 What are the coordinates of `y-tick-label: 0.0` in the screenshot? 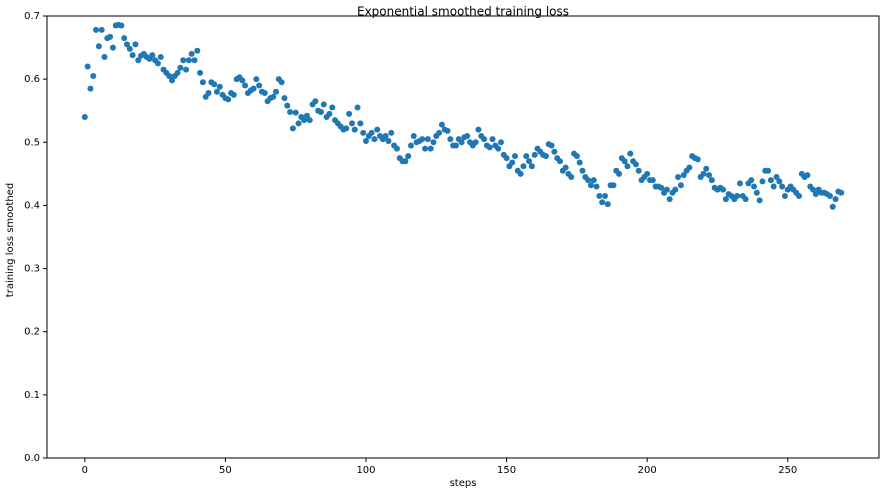 It's located at (32, 458).